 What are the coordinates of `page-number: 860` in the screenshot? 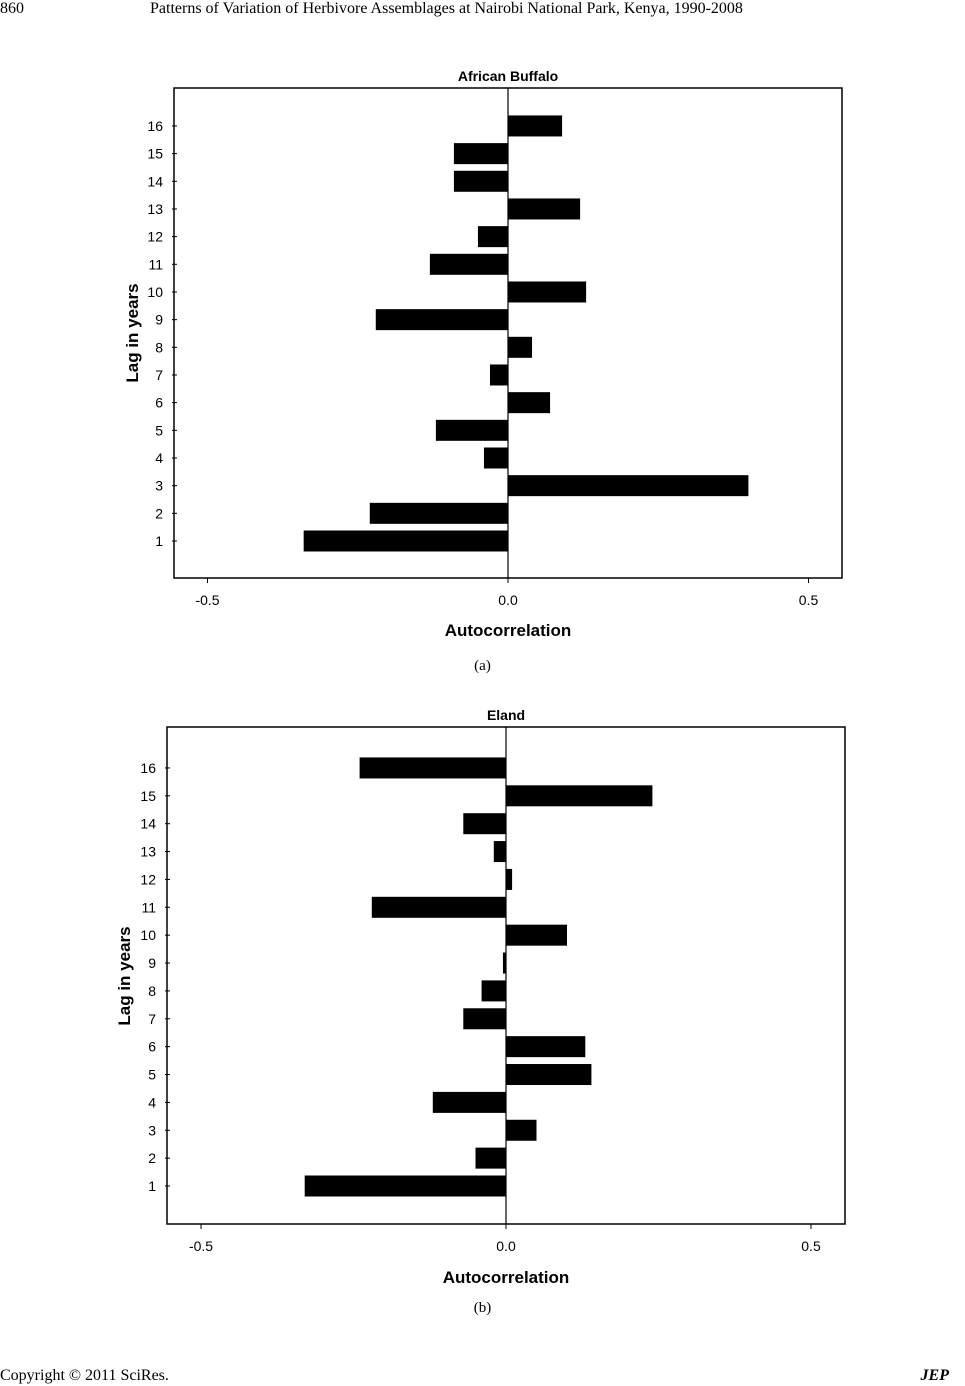 It's located at (12, 8).